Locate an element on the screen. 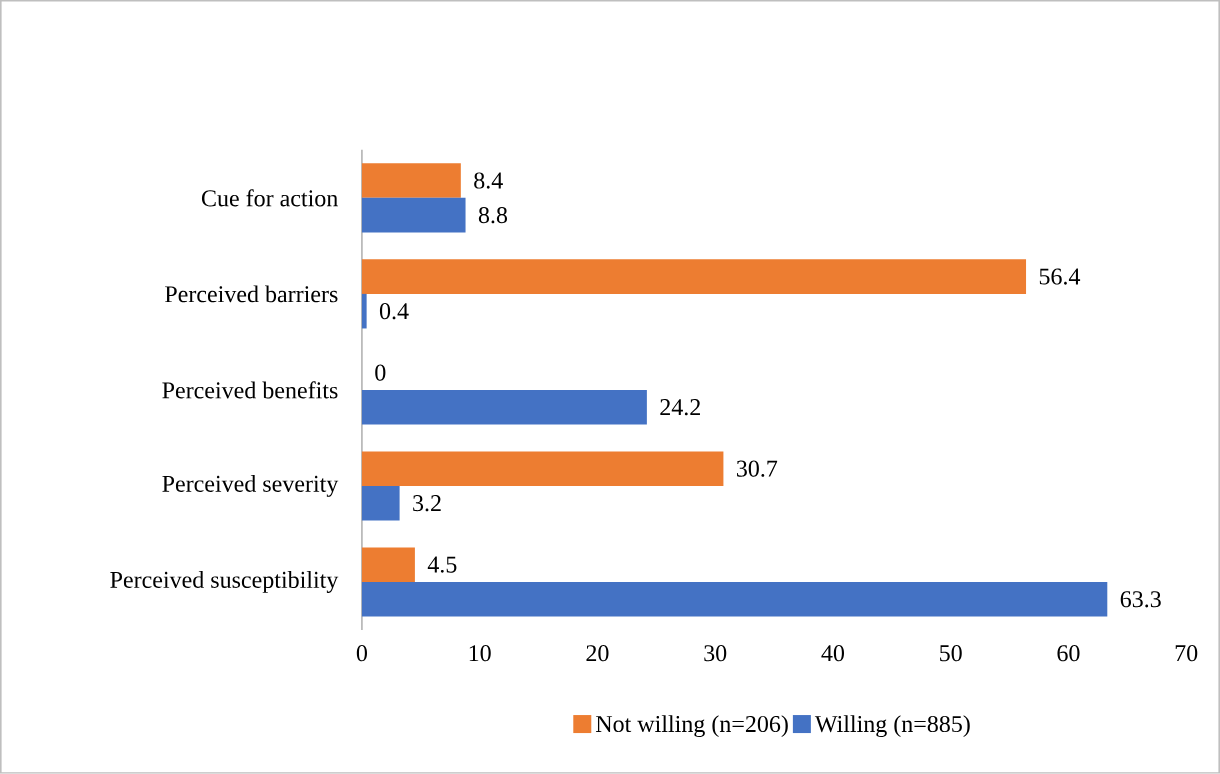 Image resolution: width=1220 pixels, height=774 pixels. legend-label: Willing (n=885) is located at coordinates (892, 726).